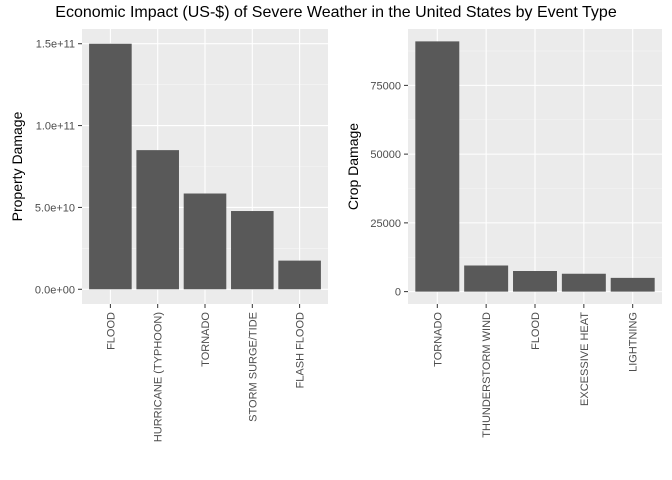 Image resolution: width=672 pixels, height=480 pixels. What do you see at coordinates (385, 86) in the screenshot?
I see `y-tick-label: 75000` at bounding box center [385, 86].